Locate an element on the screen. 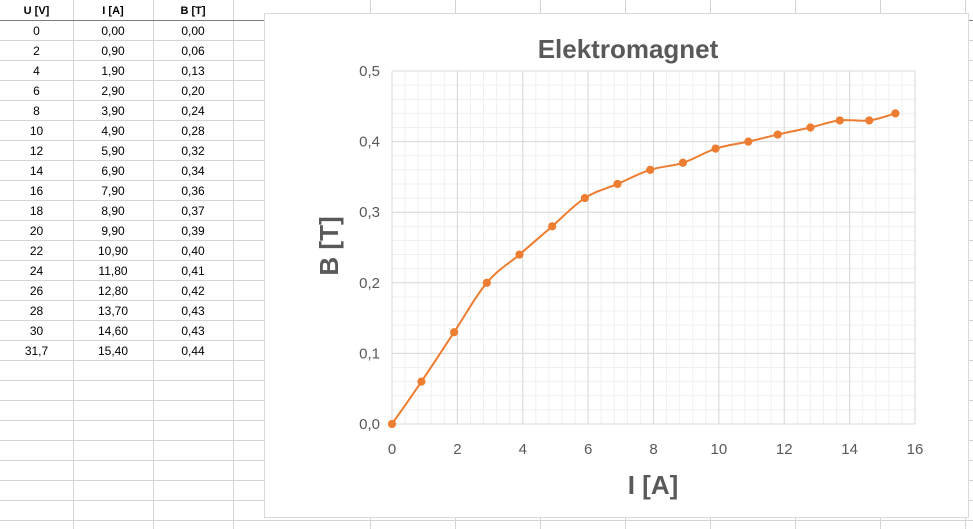 This screenshot has width=973, height=529. cell-u: 22 is located at coordinates (36, 251).